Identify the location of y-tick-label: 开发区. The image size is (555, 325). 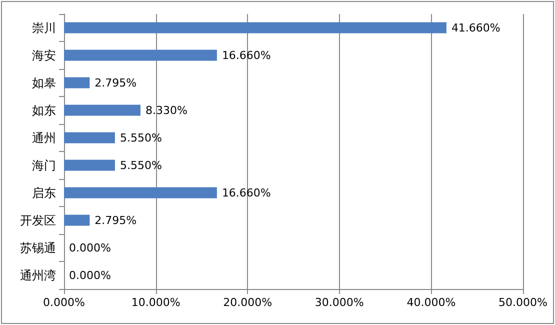
(38, 220).